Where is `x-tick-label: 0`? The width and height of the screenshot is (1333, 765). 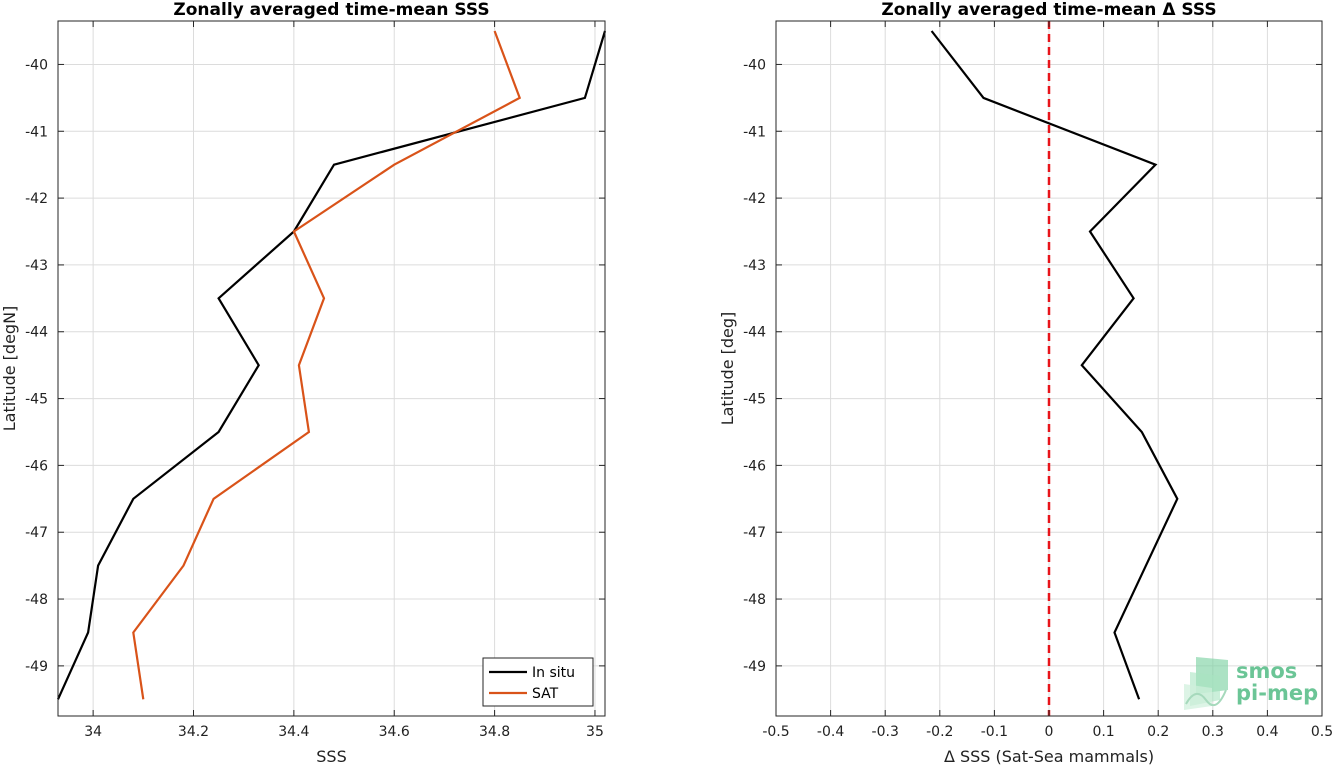
x-tick-label: 0 is located at coordinates (1049, 732).